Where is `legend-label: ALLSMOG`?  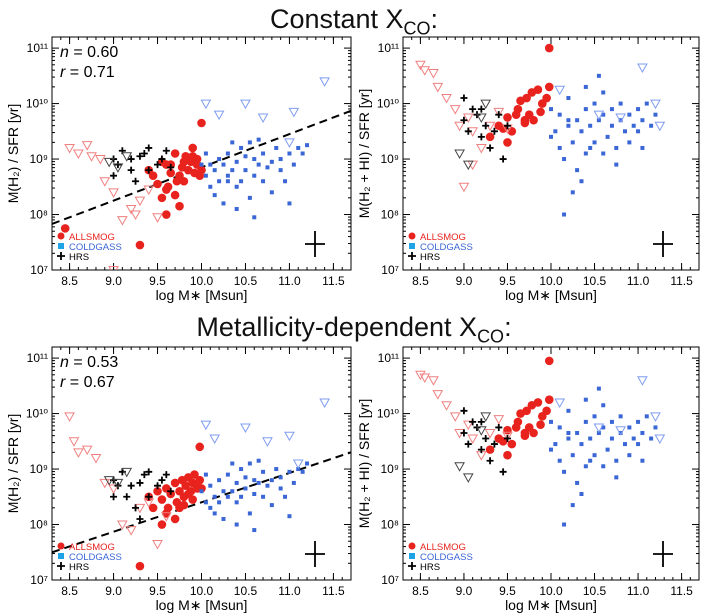
legend-label: ALLSMOG is located at coordinates (92, 237).